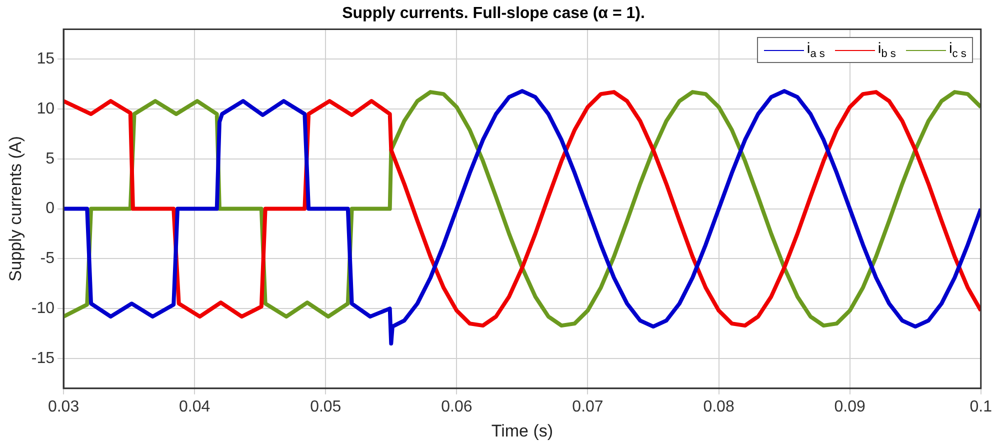 This screenshot has height=444, width=995. I want to click on y-tick-label: -15, so click(43, 358).